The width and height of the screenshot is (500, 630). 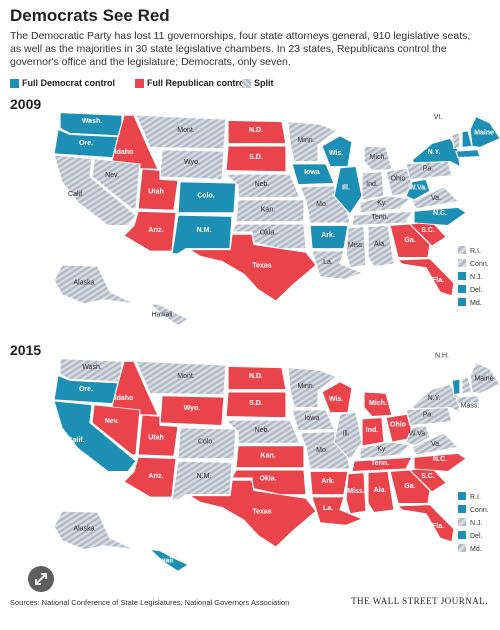 I want to click on state-label-il: Ill., so click(x=346, y=434).